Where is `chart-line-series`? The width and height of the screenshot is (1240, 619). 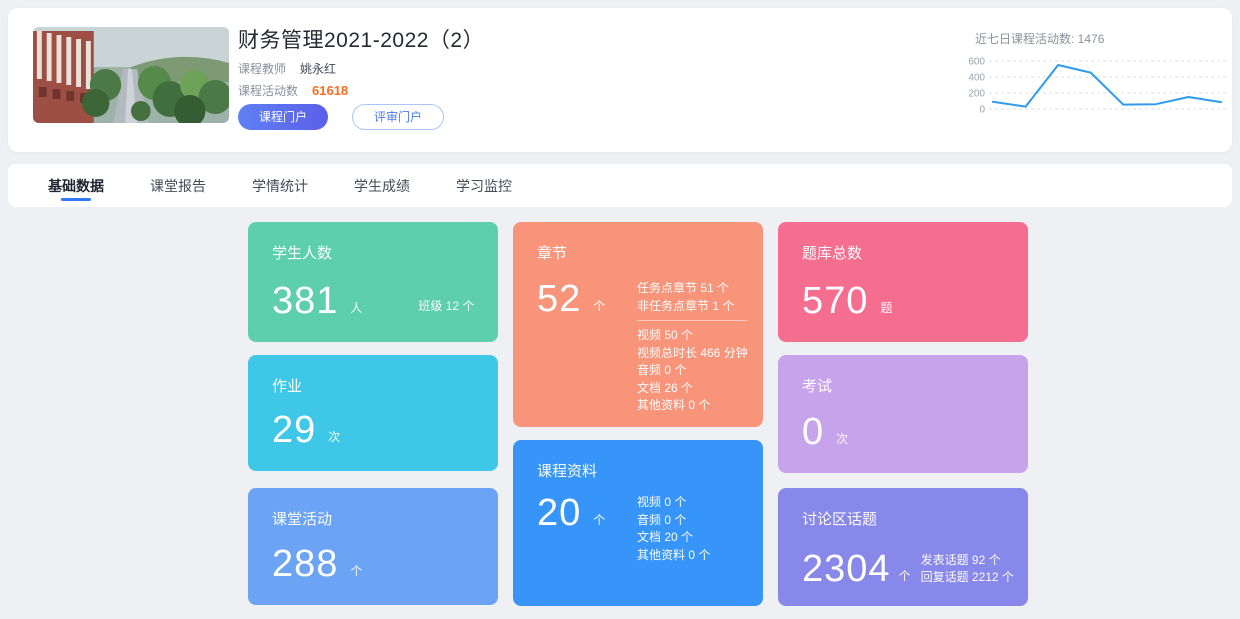 chart-line-series is located at coordinates (1107, 86).